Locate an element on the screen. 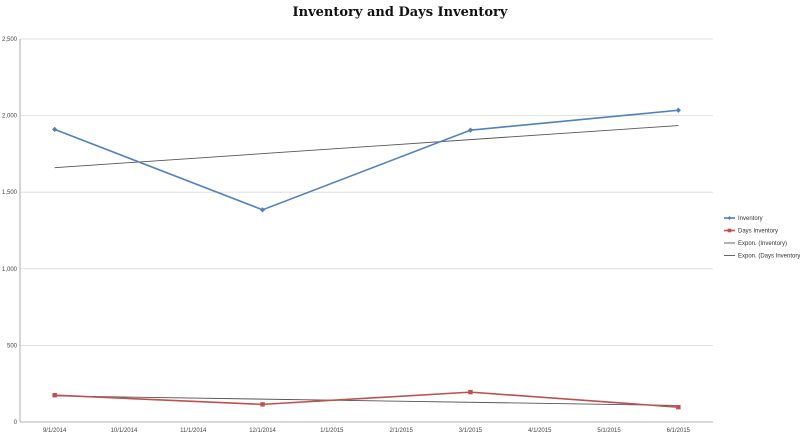 This screenshot has height=436, width=800. legend-label: Expon. (Inventory) is located at coordinates (762, 244).